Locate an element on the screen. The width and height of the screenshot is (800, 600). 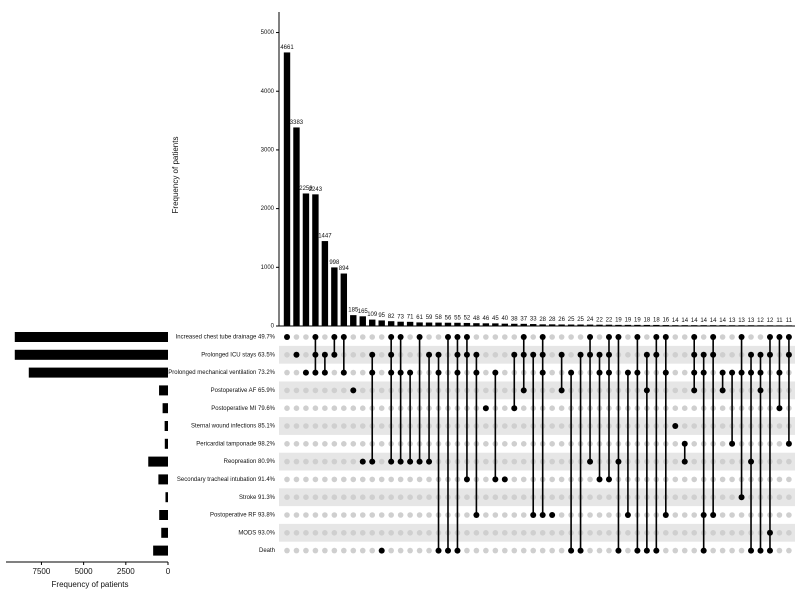
set-label: Death is located at coordinates (267, 551).